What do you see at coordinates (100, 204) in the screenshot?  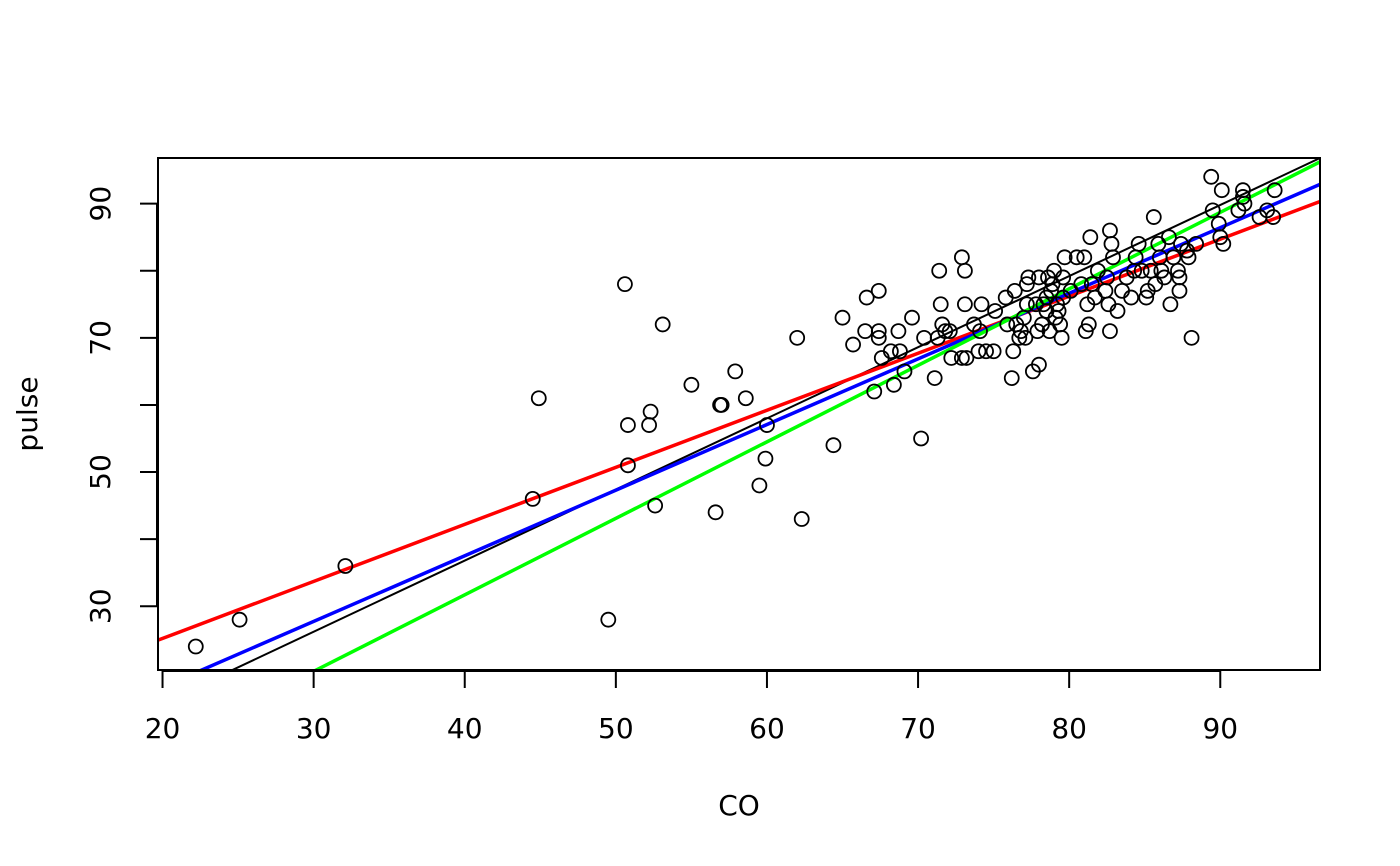 I see `y-tick-label: 90` at bounding box center [100, 204].